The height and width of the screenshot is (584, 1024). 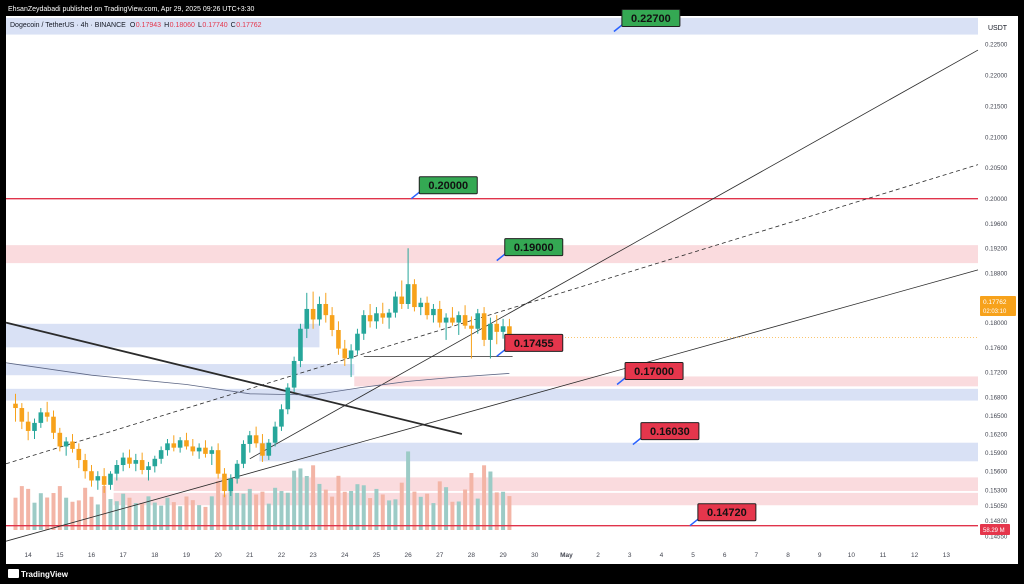 I want to click on level-label-text: 0.17000, so click(x=654, y=372).